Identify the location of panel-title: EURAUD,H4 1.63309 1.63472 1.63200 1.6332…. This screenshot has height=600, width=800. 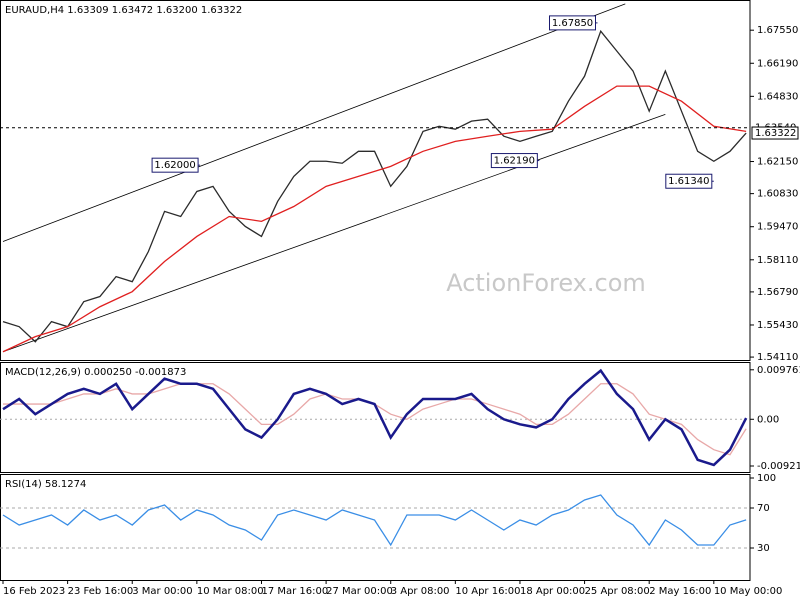
(123, 10).